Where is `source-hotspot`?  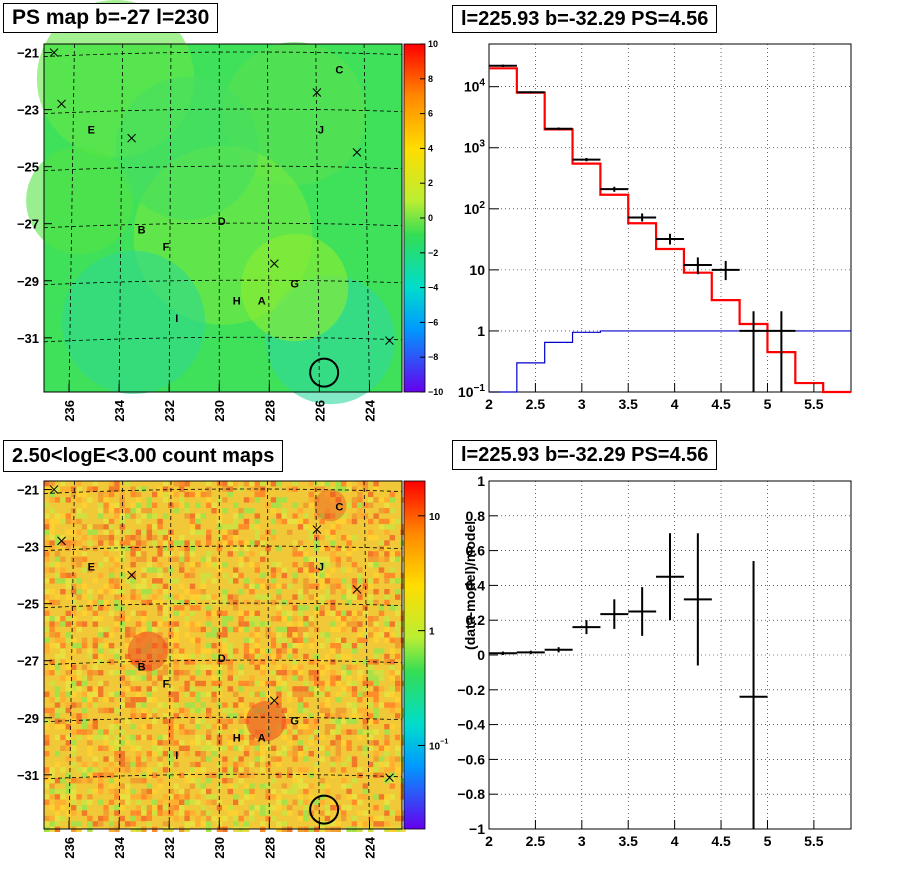 source-hotspot is located at coordinates (265, 721).